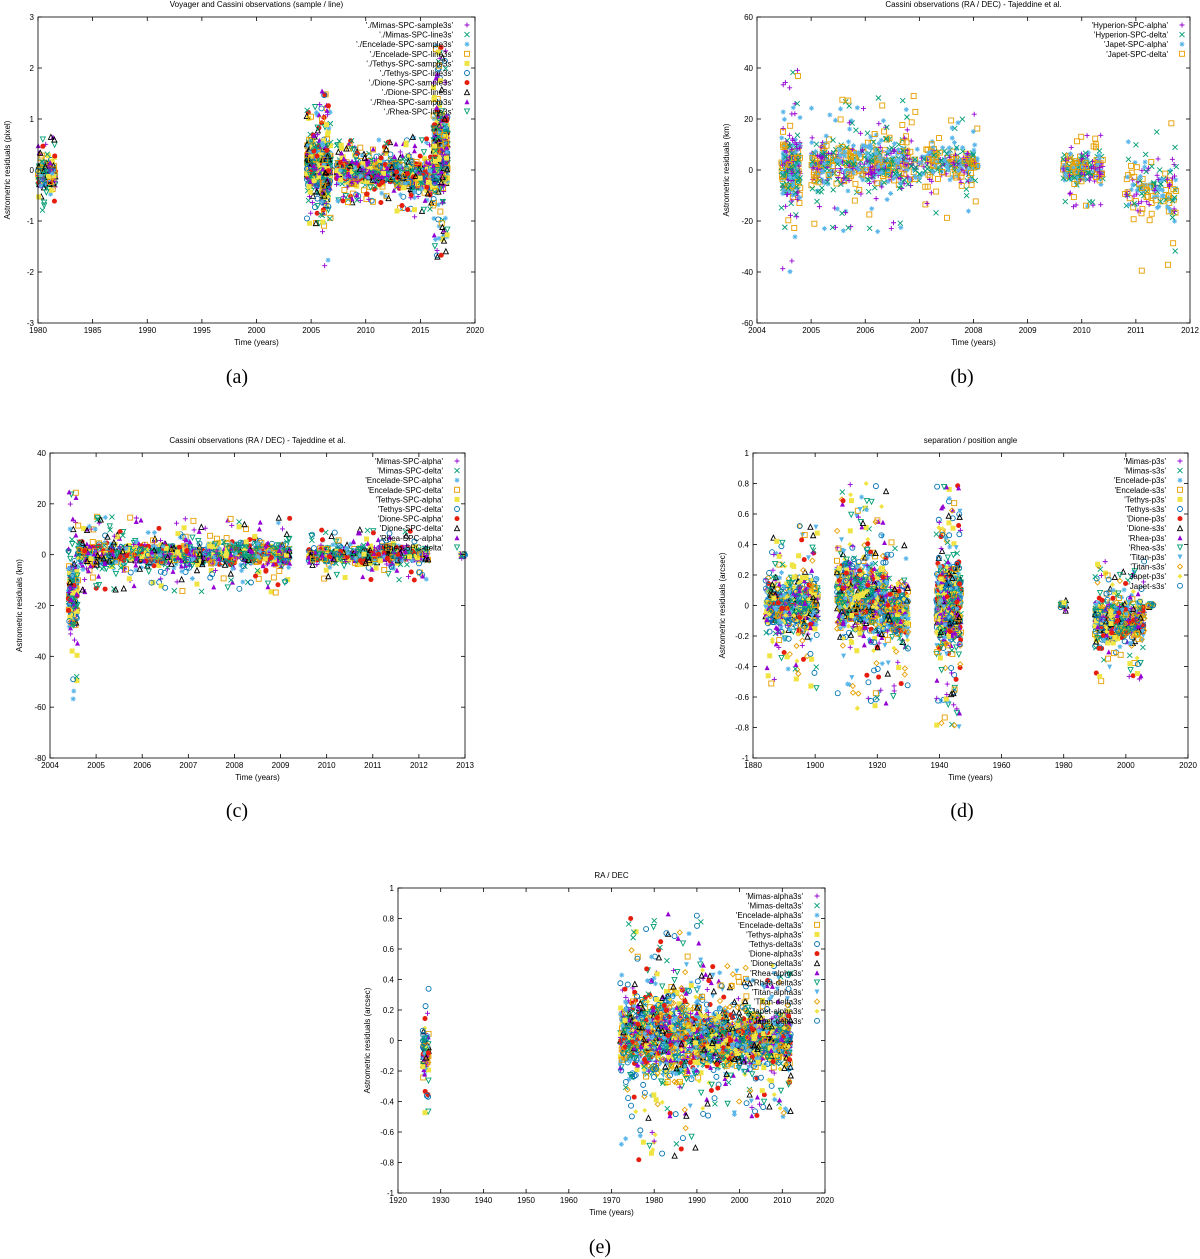 Image resolution: width=1200 pixels, height=1259 pixels. Describe the element at coordinates (32, 17) in the screenshot. I see `y-tick-label: 3` at that location.